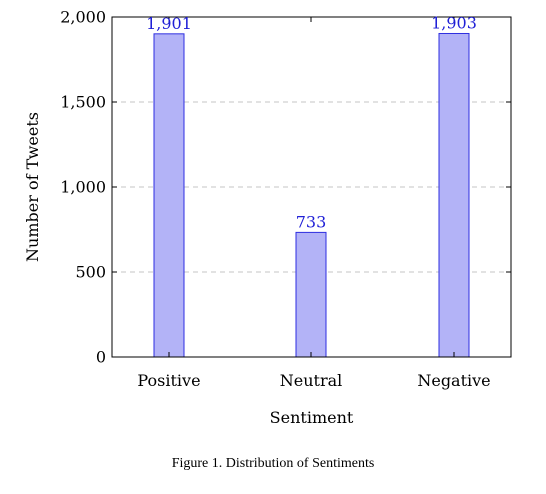 Image resolution: width=546 pixels, height=494 pixels. Describe the element at coordinates (311, 294) in the screenshot. I see `bar-neutral` at that location.